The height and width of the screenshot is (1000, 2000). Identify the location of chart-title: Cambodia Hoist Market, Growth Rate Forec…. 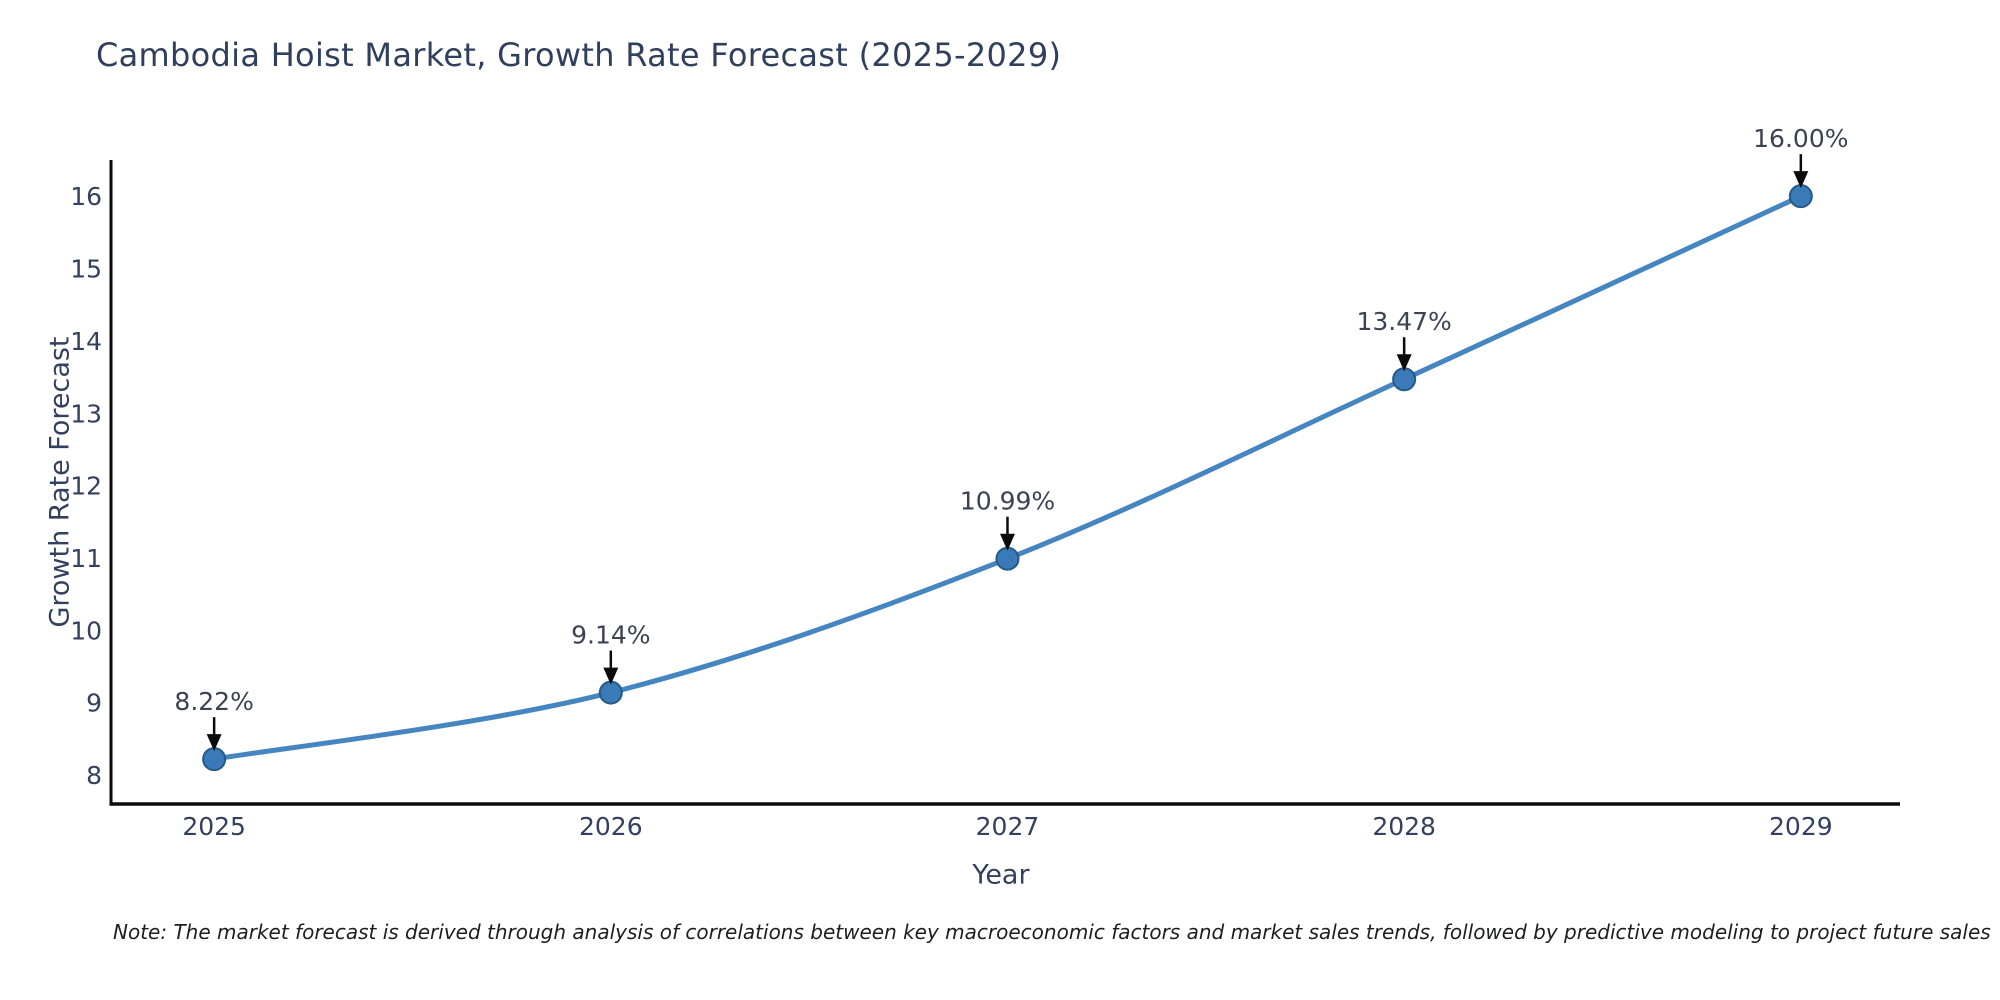
(579, 55).